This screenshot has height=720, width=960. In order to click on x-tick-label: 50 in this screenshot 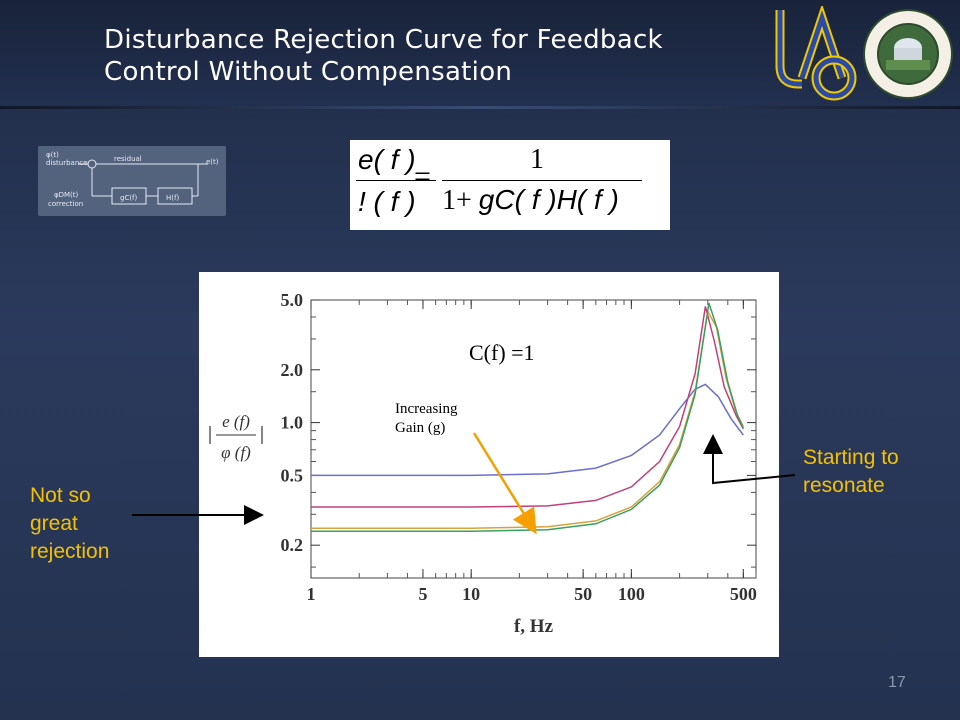, I will do `click(583, 594)`.